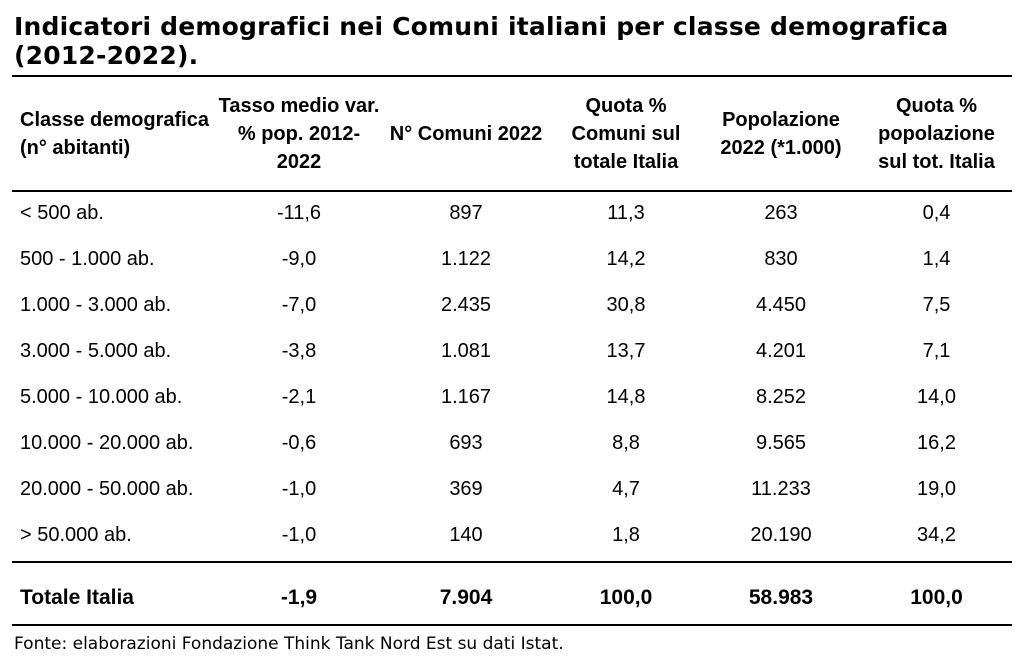 This screenshot has width=1024, height=671. Describe the element at coordinates (96, 350) in the screenshot. I see `cell-classe: 3.000 - 5.000 ab.` at that location.